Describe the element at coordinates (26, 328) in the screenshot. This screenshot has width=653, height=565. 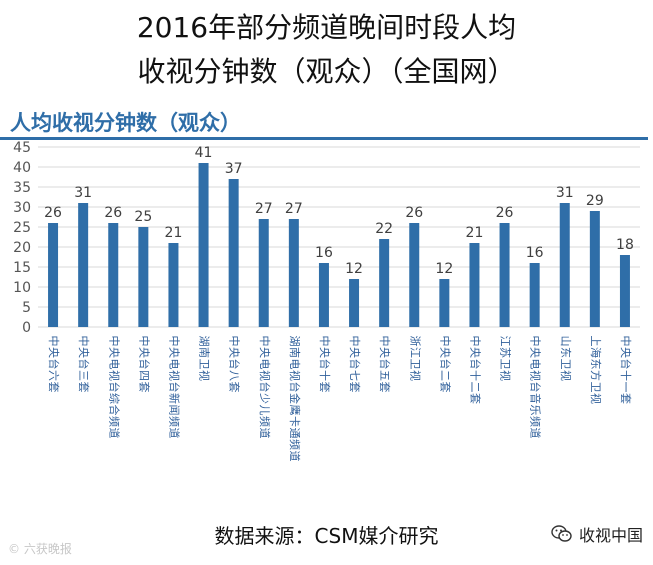
I see `y-tick-label: 0` at that location.